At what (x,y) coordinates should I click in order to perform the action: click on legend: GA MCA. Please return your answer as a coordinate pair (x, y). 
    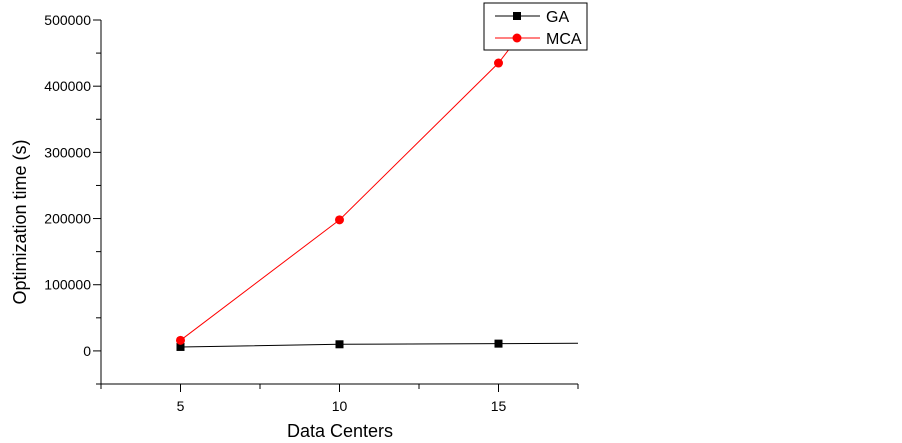
    Looking at the image, I should click on (535, 26).